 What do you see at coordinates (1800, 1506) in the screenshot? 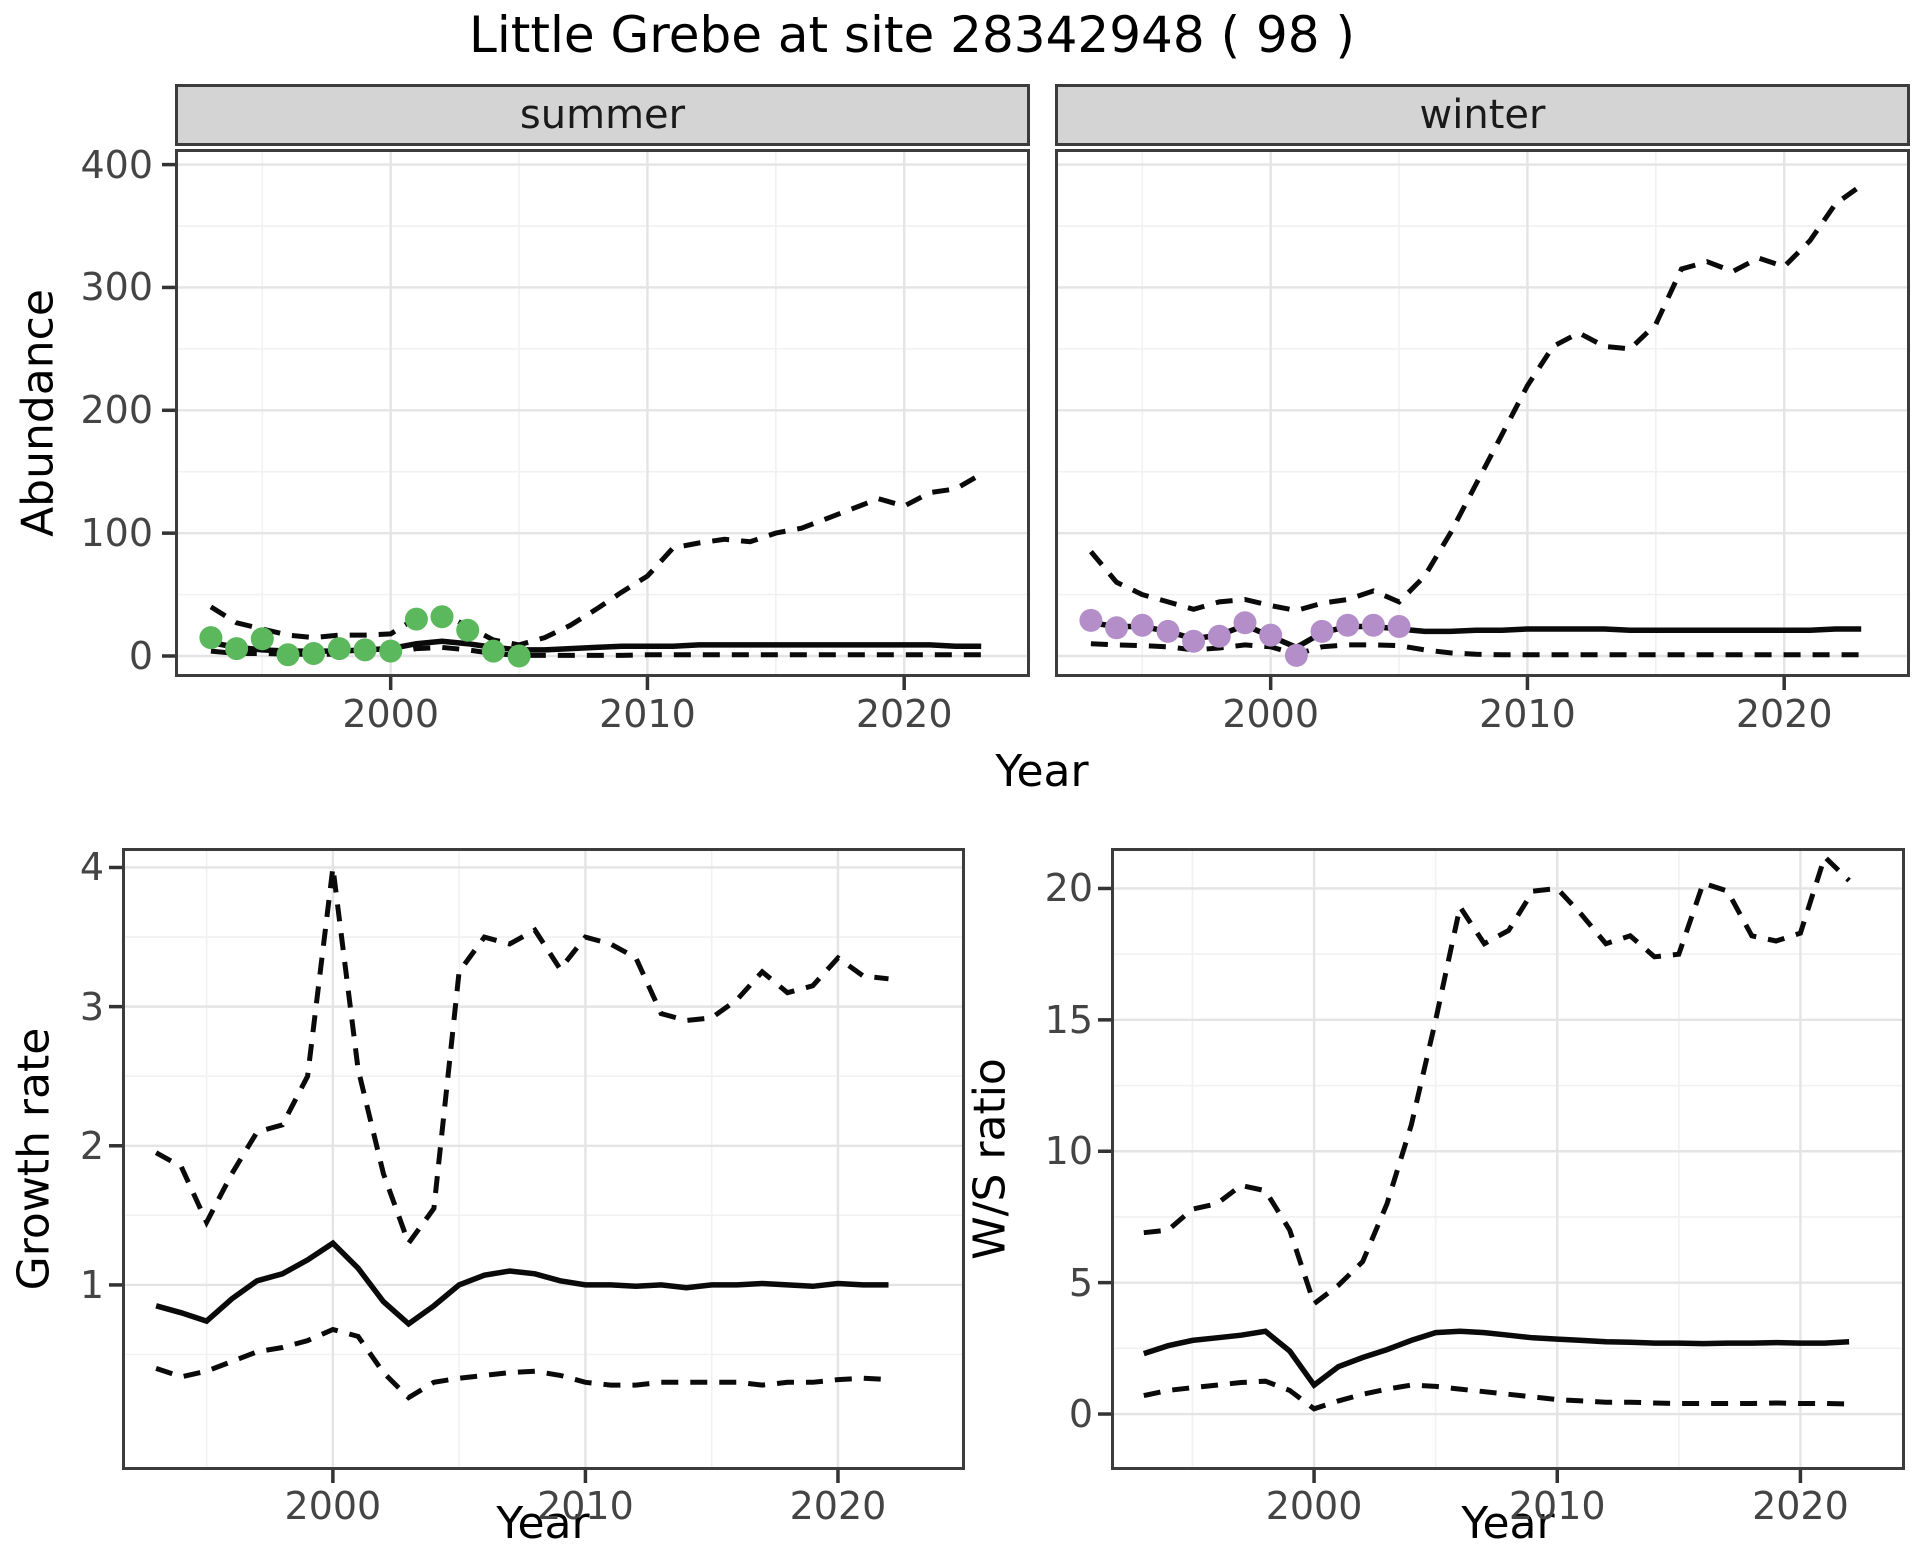
I see `ws-x-tick-label: 2020` at bounding box center [1800, 1506].